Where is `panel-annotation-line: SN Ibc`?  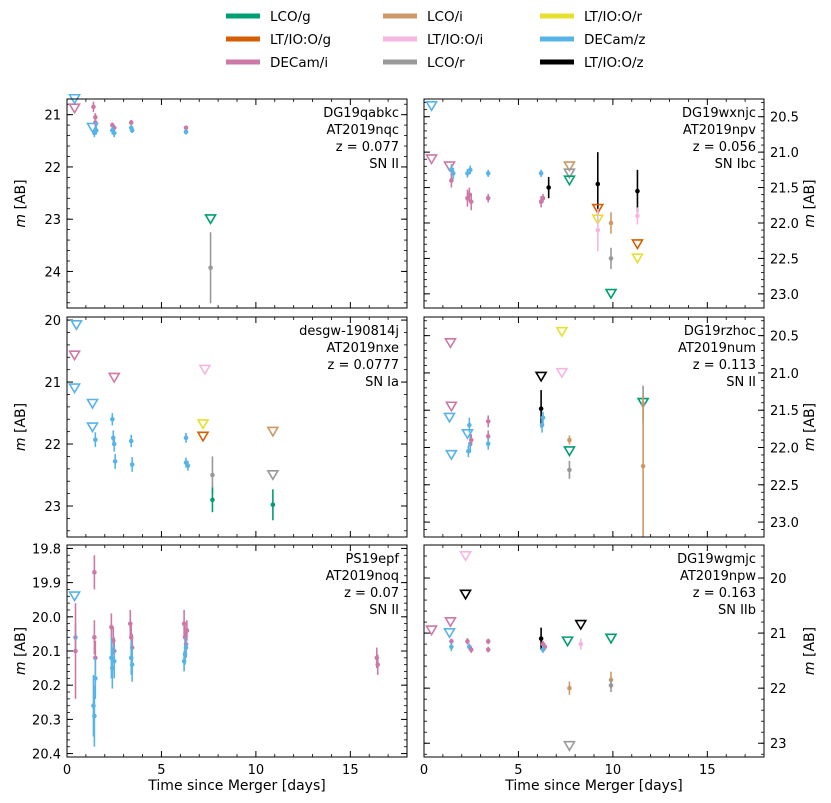 panel-annotation-line: SN Ibc is located at coordinates (735, 164).